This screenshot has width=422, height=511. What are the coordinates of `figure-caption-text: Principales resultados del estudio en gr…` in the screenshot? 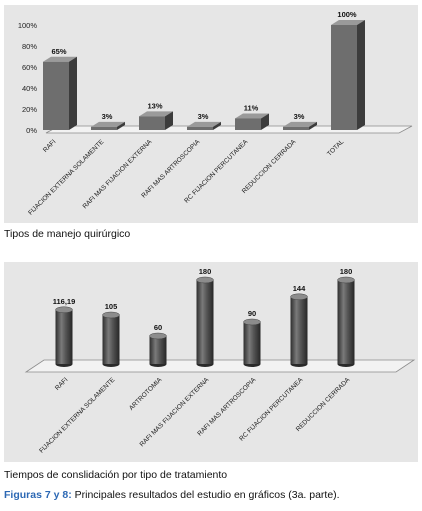 It's located at (205, 495).